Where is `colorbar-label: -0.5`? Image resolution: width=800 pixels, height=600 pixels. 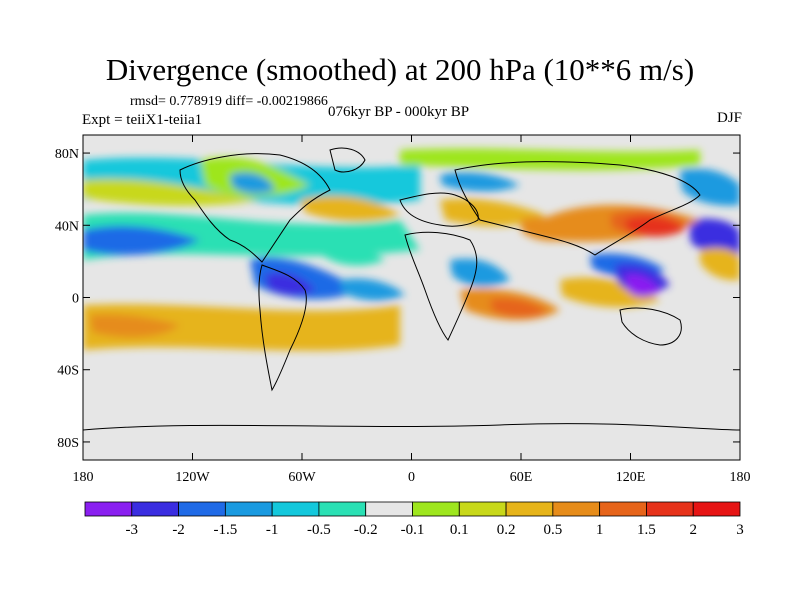
colorbar-label: -0.5 is located at coordinates (319, 530).